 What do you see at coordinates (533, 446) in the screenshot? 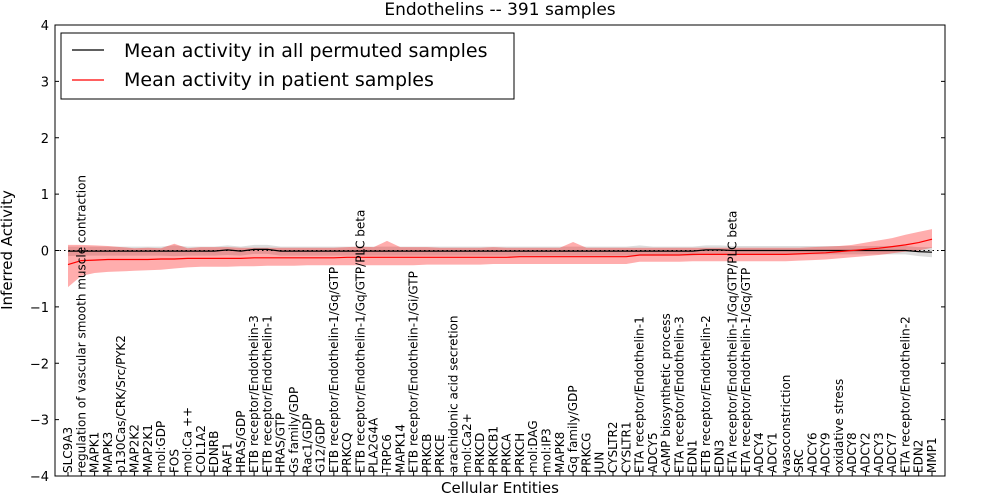
I see `entity-label: mol:DAG` at bounding box center [533, 446].